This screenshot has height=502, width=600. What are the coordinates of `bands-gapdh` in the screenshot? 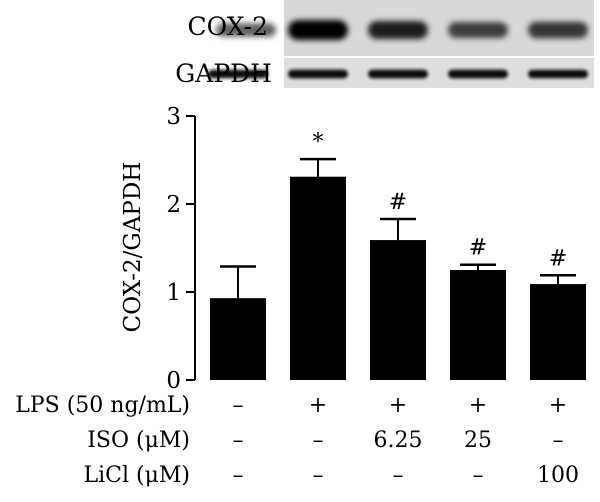 It's located at (398, 74).